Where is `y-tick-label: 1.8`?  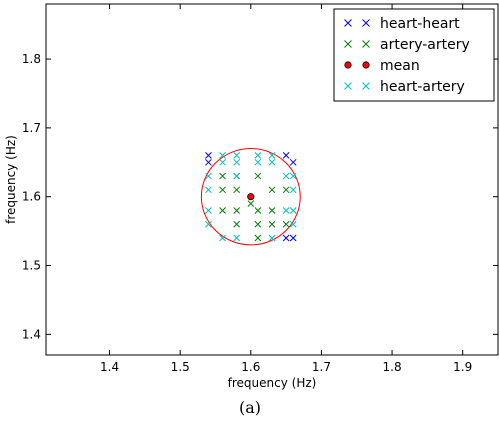
y-tick-label: 1.8 is located at coordinates (31, 59).